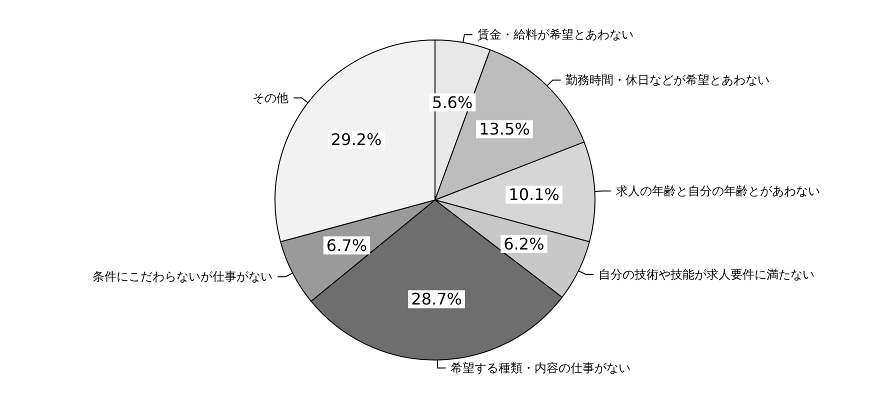  I want to click on slice-label: 条件にこだわらないが仕事がない, so click(182, 277).